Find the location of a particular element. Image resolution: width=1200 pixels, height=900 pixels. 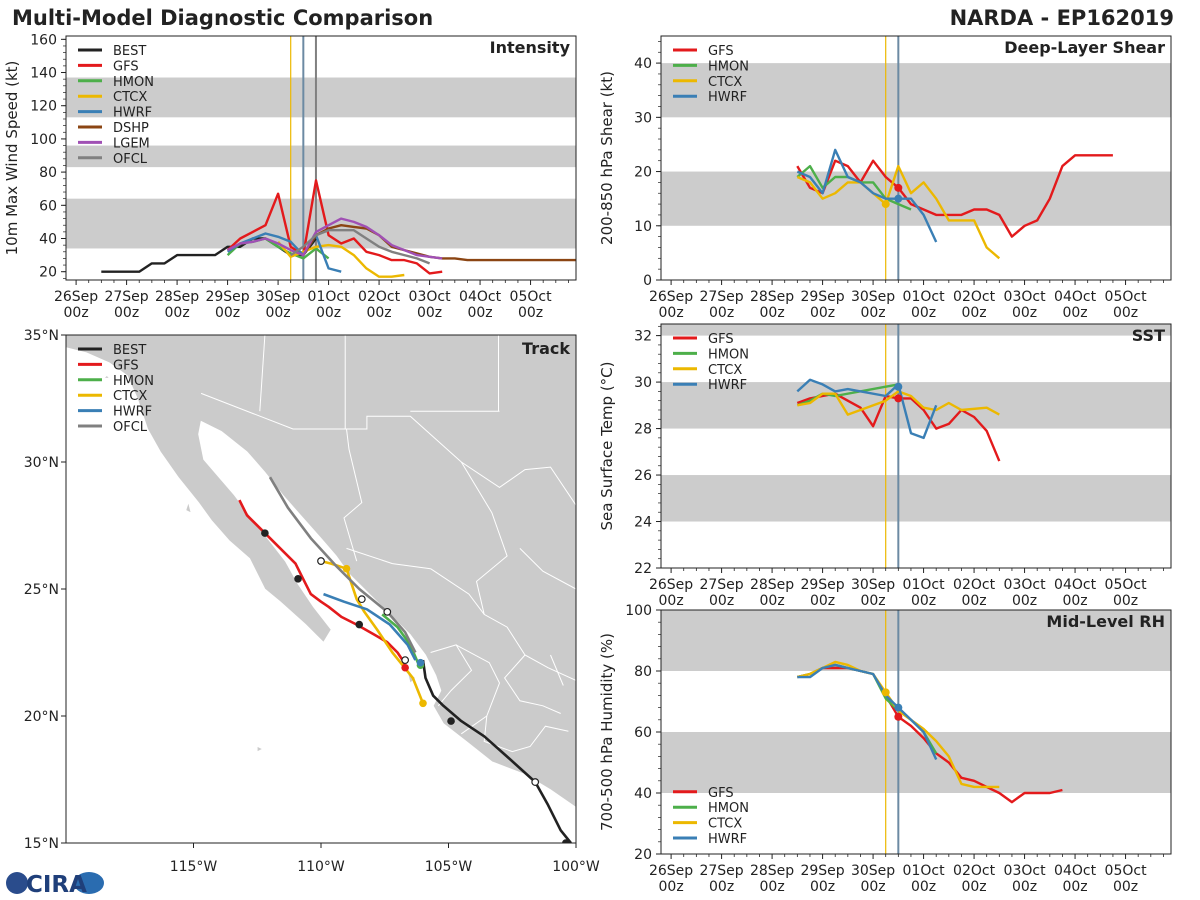

legend-label-ctcx: CTCX is located at coordinates (725, 82).